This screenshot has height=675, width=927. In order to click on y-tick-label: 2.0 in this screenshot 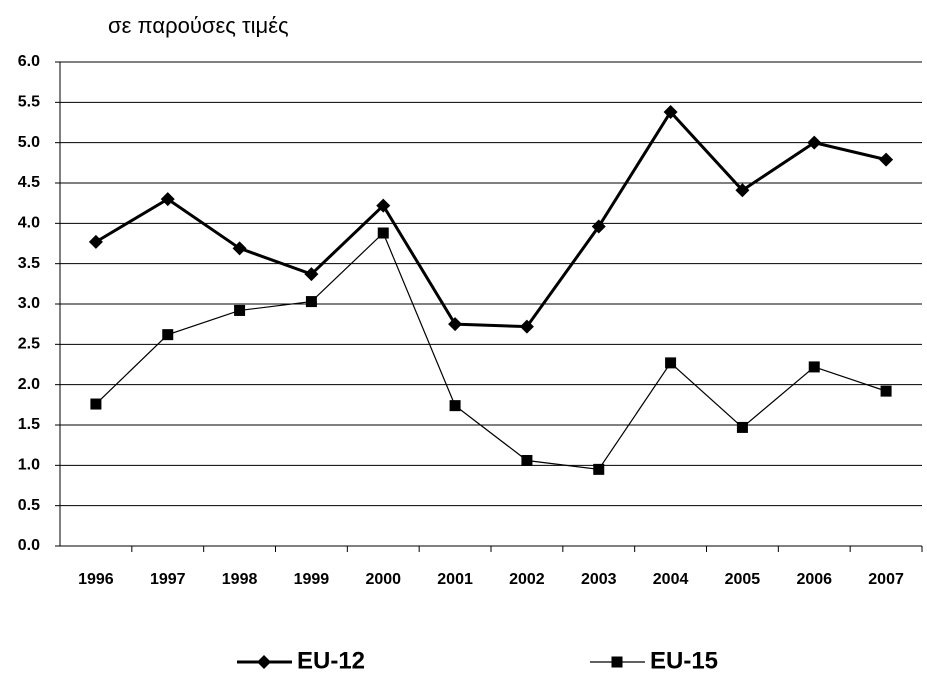, I will do `click(29, 384)`.